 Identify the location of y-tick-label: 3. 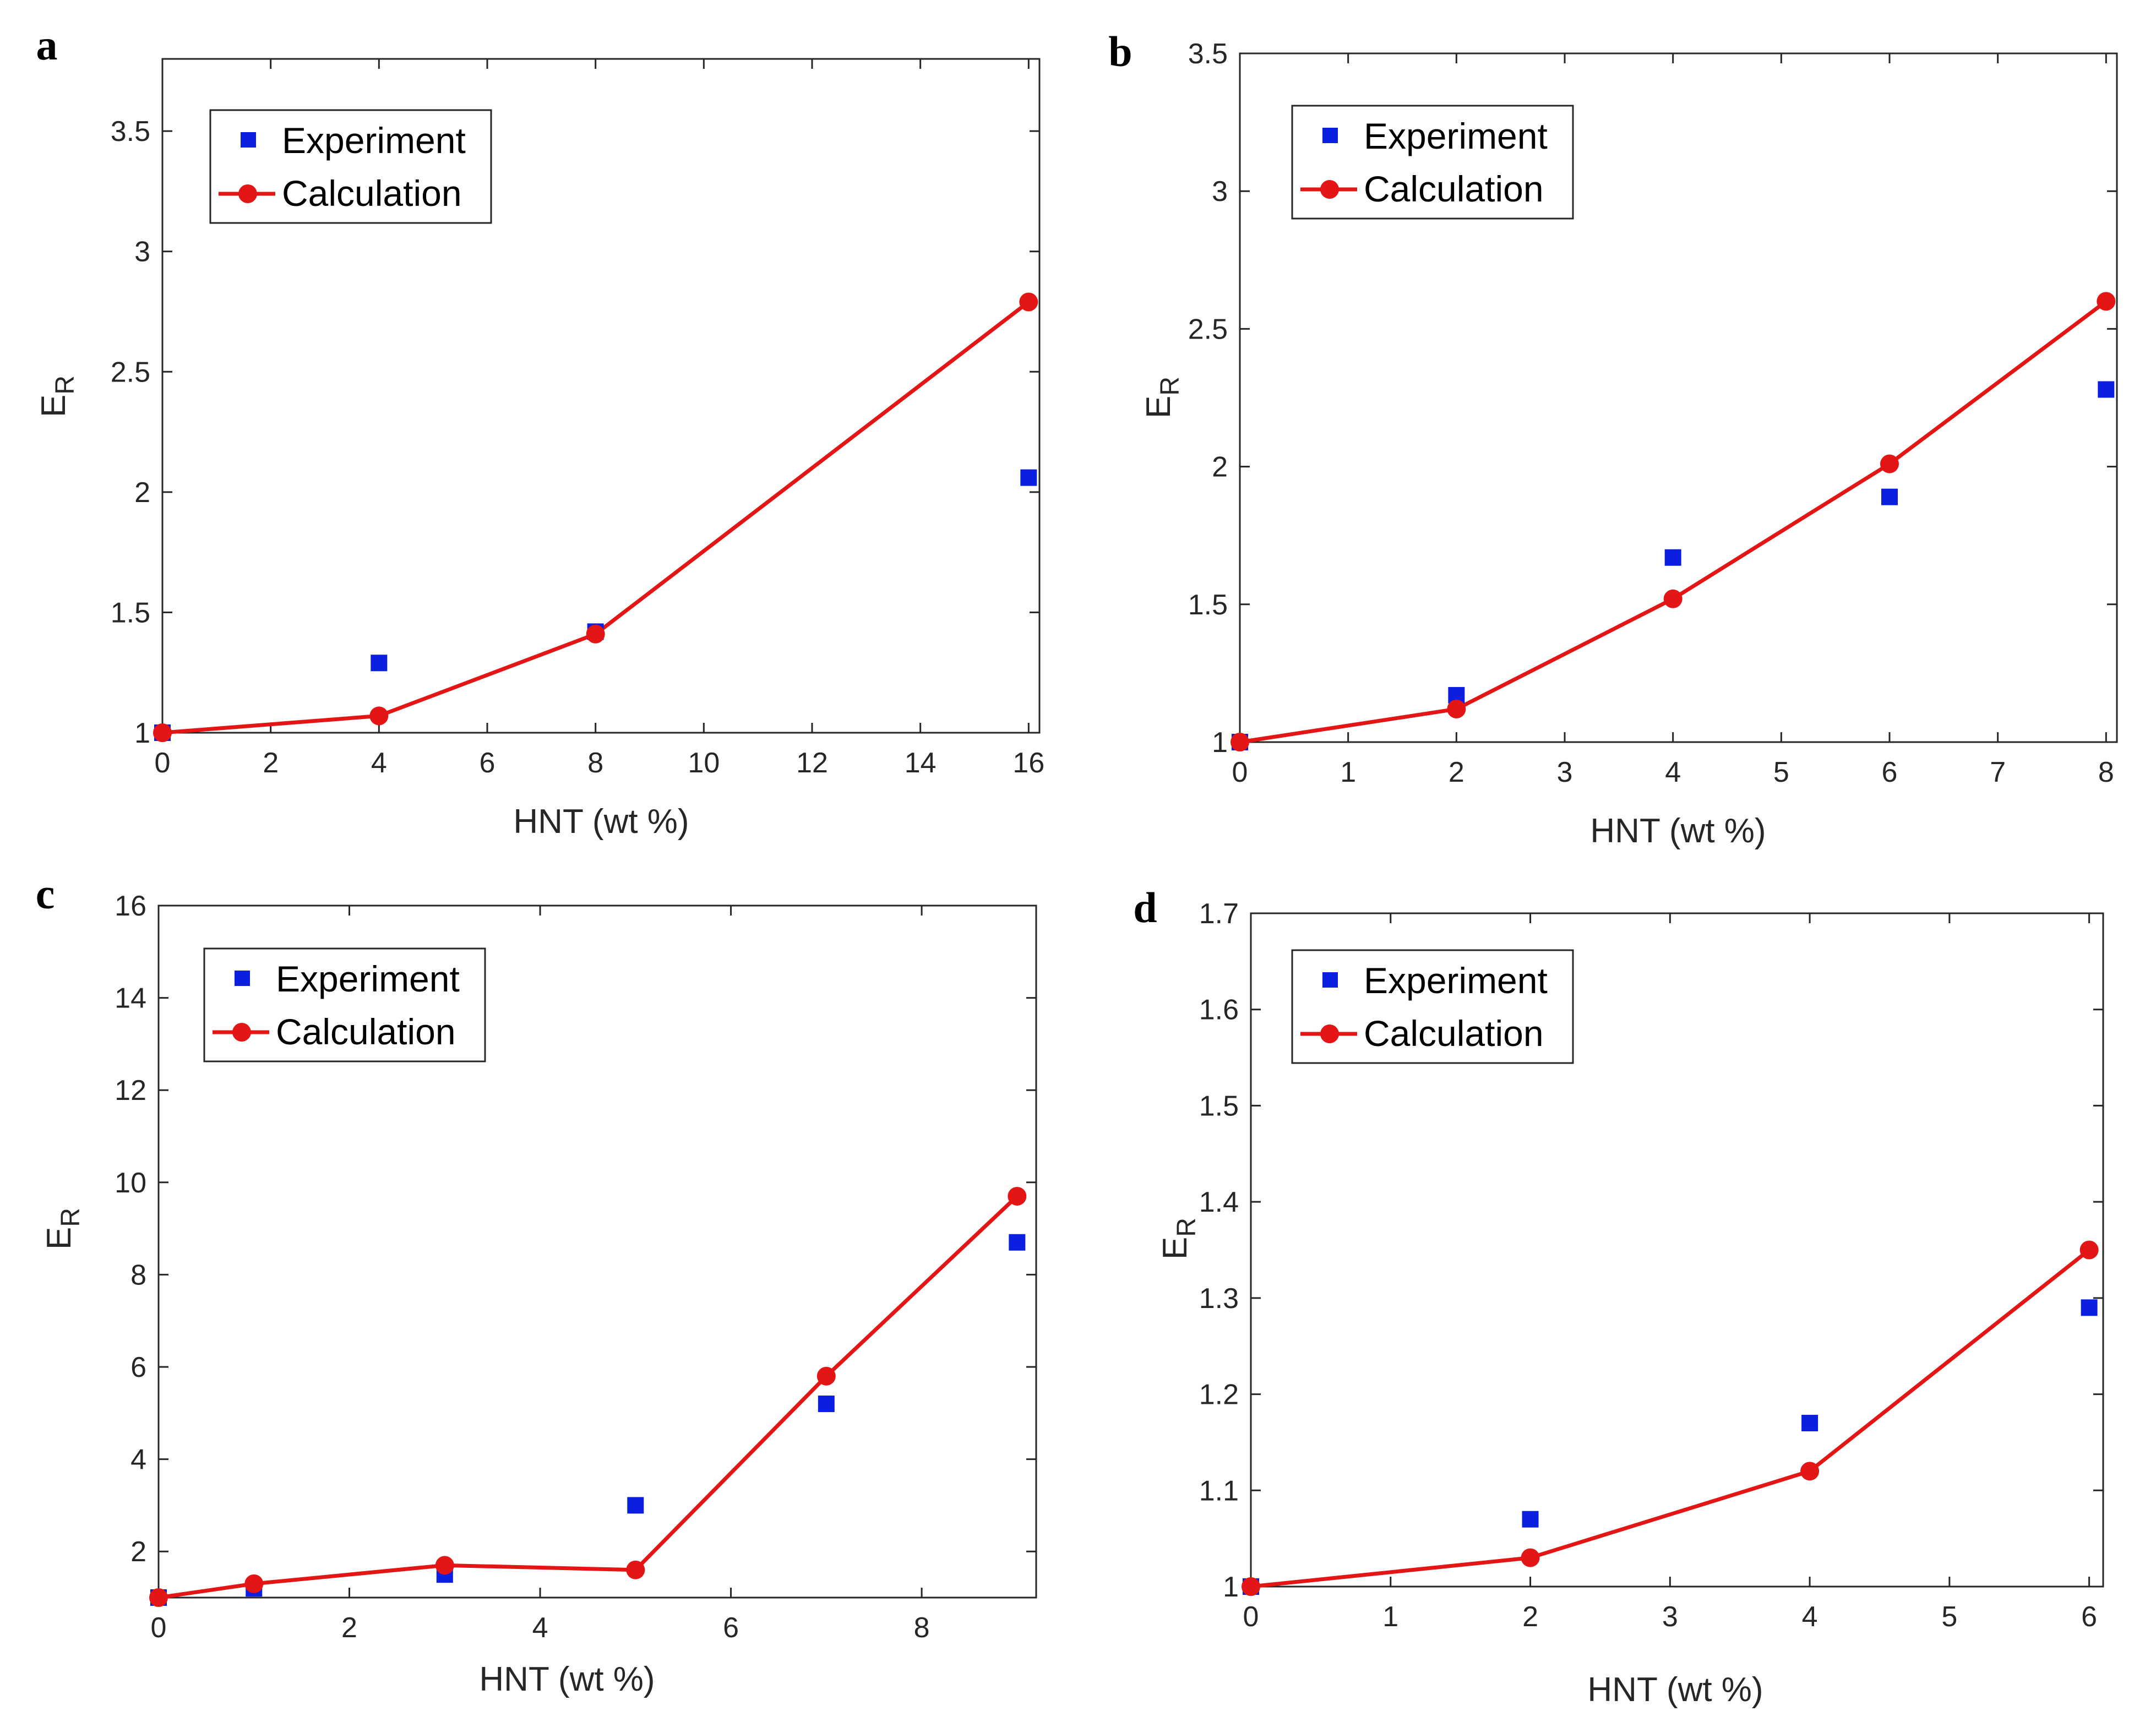
(1220, 192).